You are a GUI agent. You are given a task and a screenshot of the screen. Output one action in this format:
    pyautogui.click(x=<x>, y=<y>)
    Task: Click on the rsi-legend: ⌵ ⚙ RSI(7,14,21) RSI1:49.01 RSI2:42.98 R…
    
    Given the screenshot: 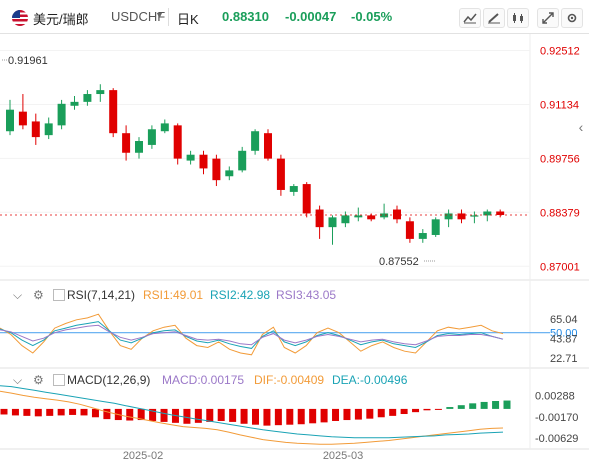 What is the action you would take?
    pyautogui.click(x=294, y=295)
    